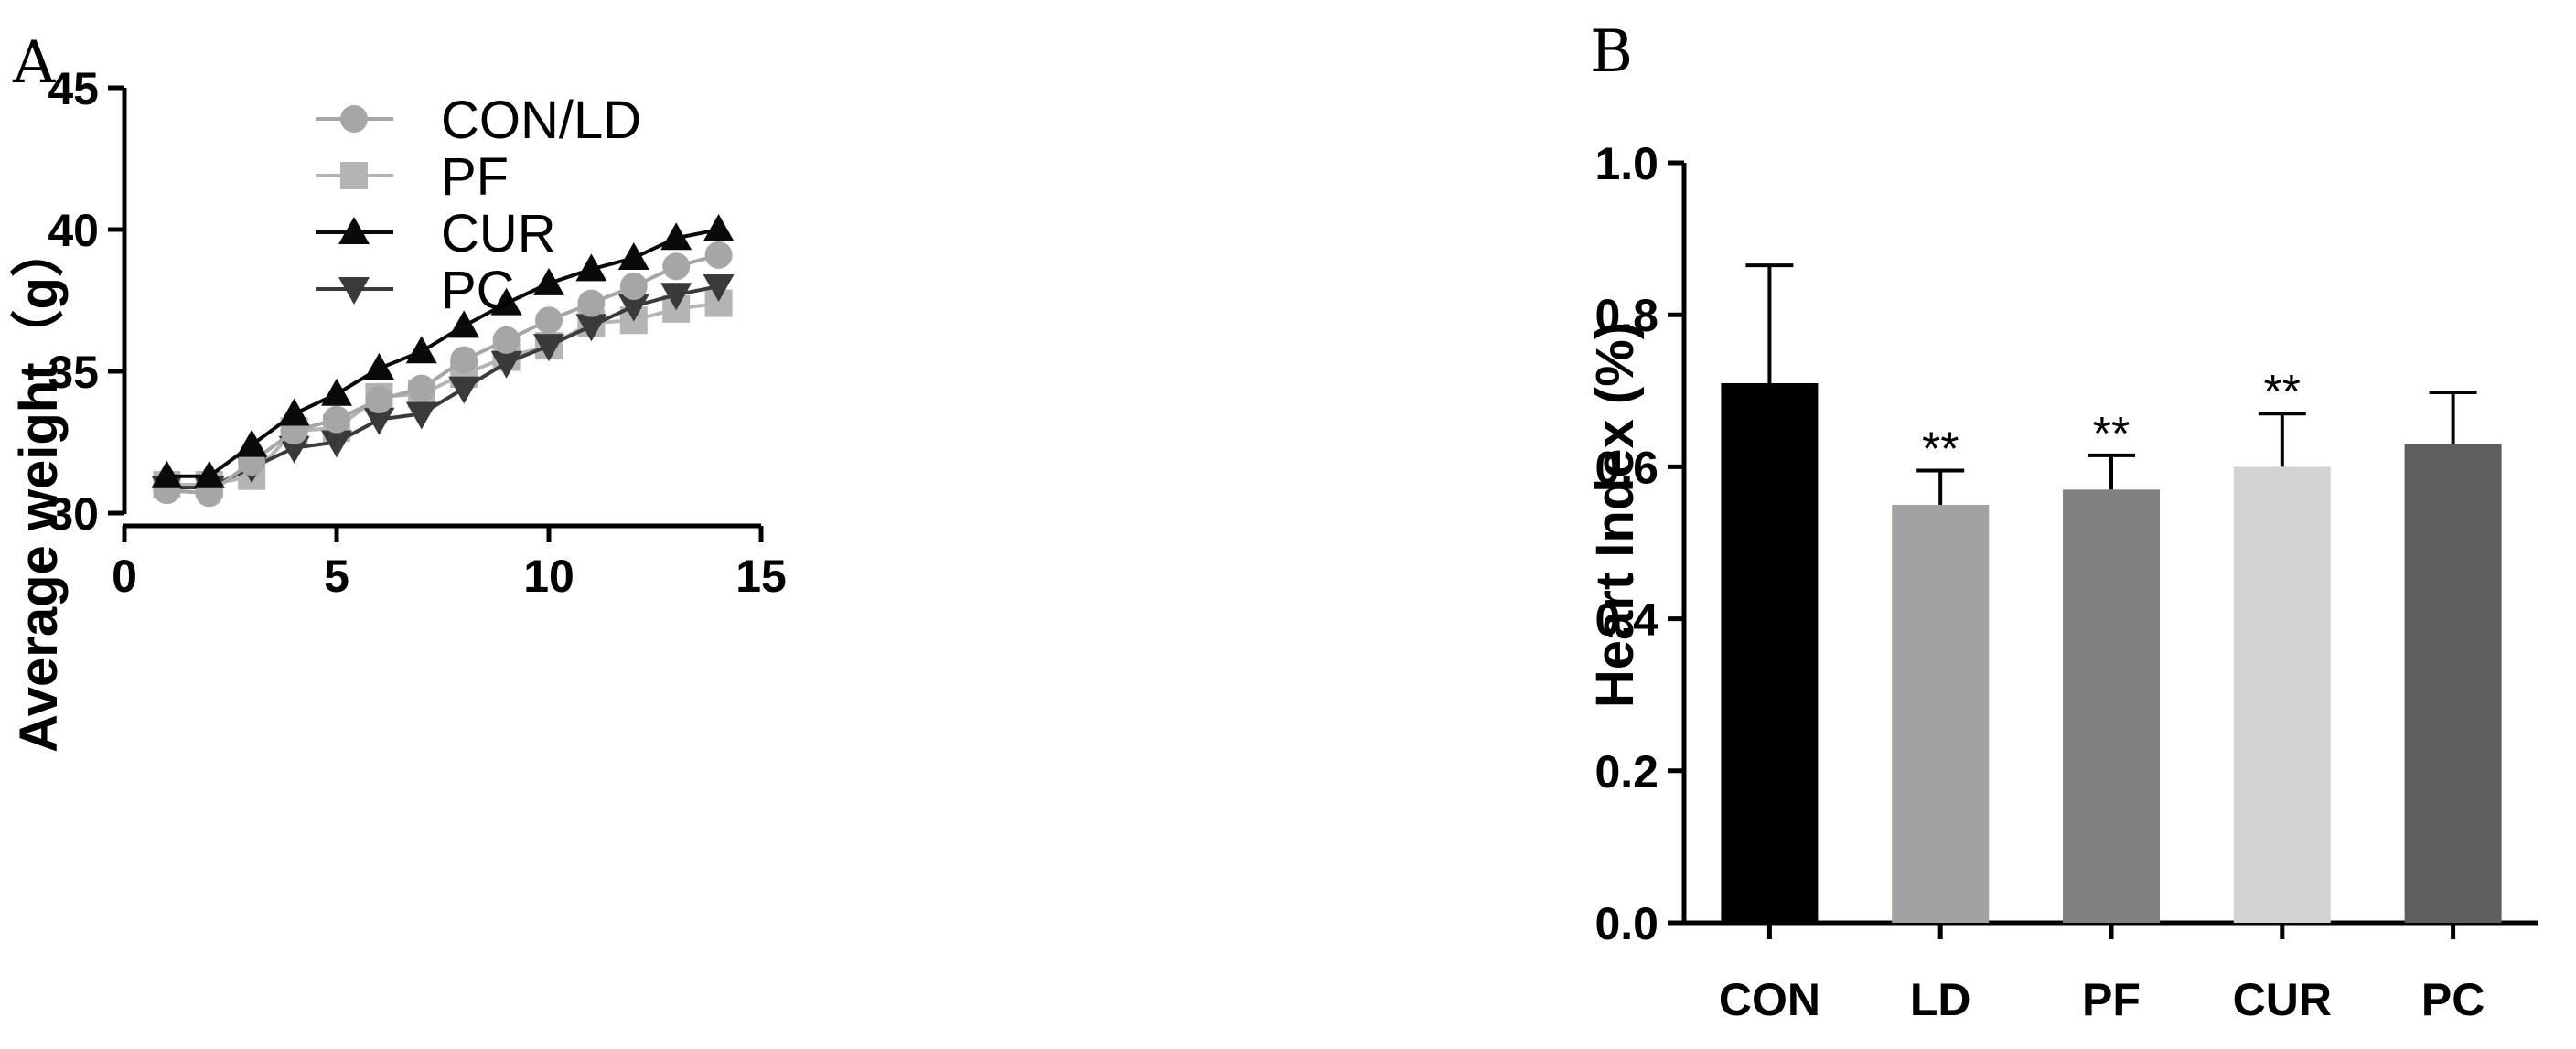  What do you see at coordinates (475, 177) in the screenshot?
I see `legend-label-pf: PF` at bounding box center [475, 177].